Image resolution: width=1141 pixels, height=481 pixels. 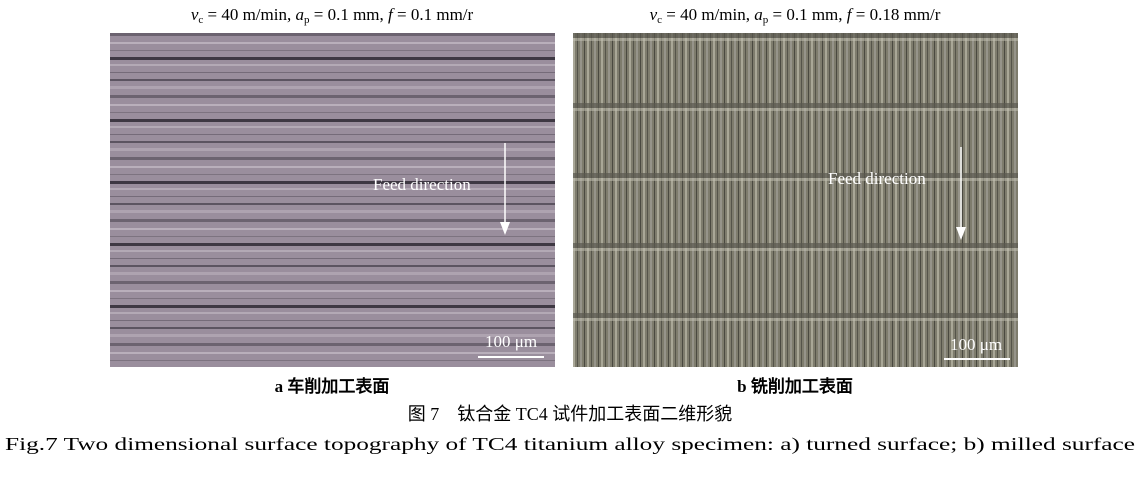 I want to click on text-part: = 0.18 mm/r, so click(x=896, y=14).